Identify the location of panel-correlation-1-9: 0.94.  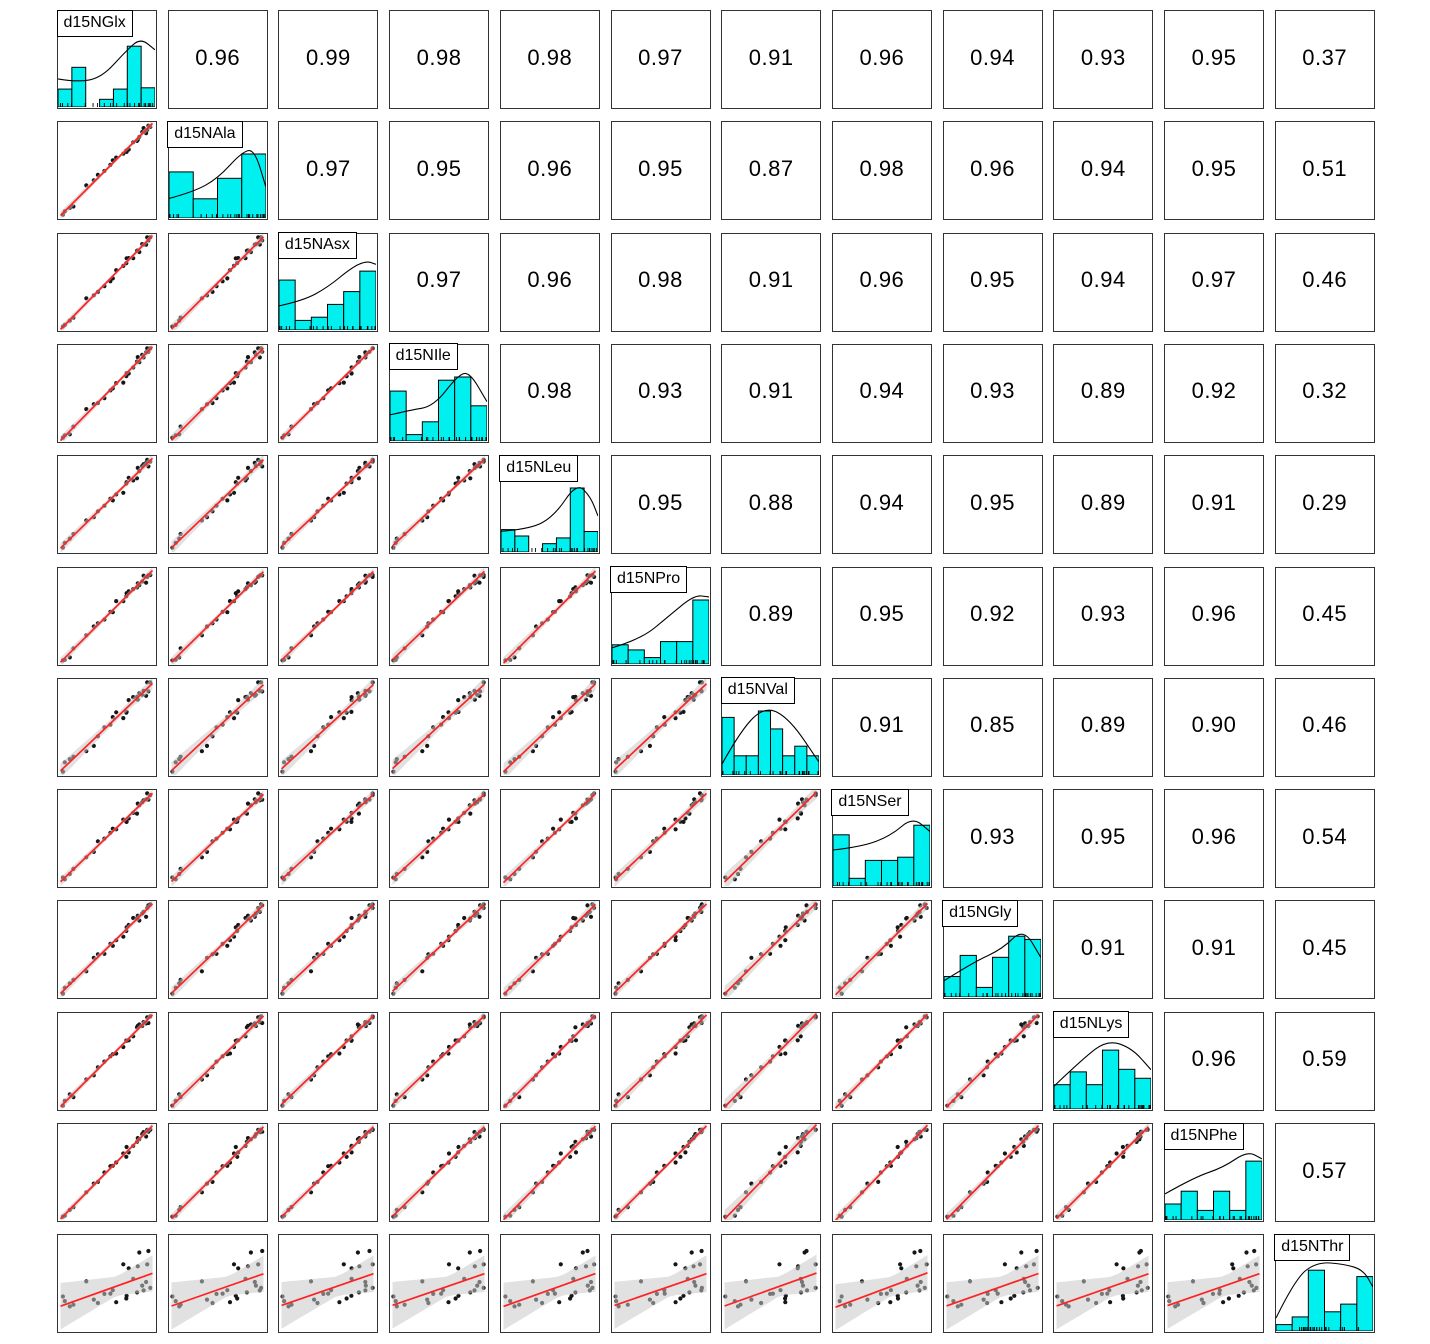
(1103, 171).